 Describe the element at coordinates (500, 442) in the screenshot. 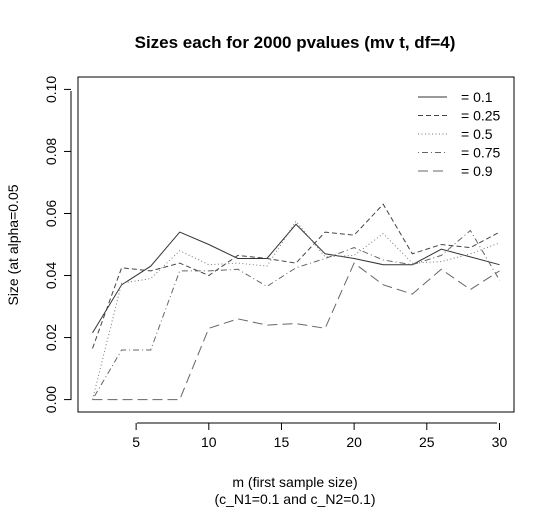

I see `x-tick-label: 30` at that location.